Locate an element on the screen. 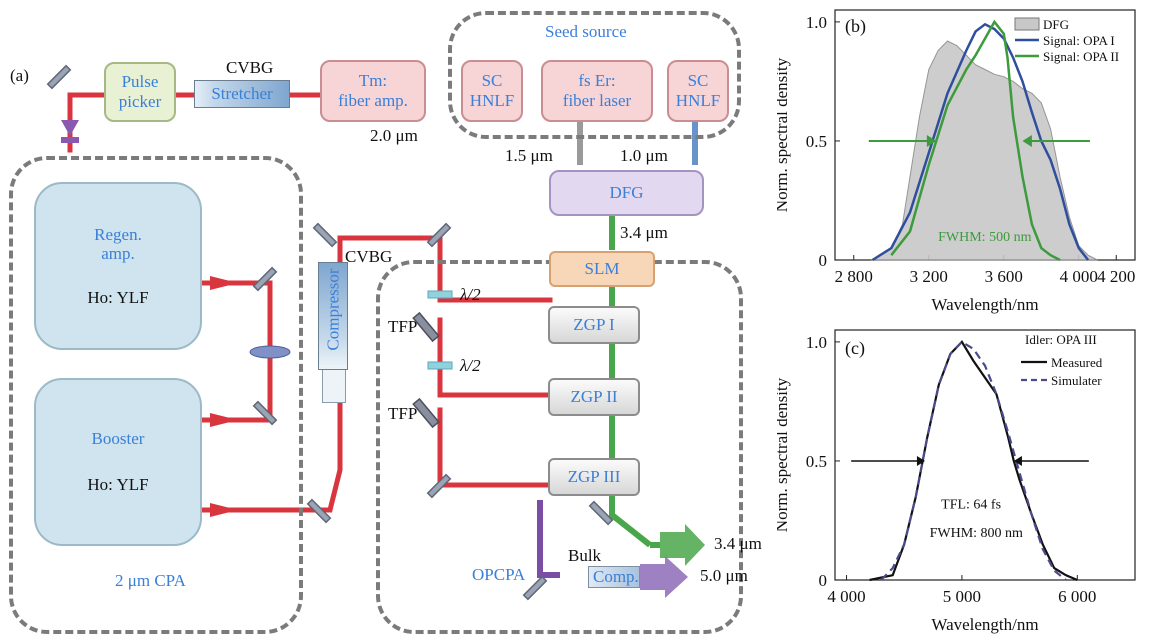  lens is located at coordinates (270, 352).